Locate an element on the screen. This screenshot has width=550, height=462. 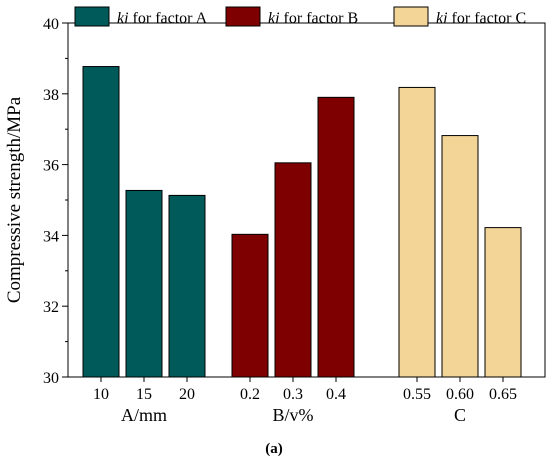
x-tick-label: 0.65 is located at coordinates (503, 394).